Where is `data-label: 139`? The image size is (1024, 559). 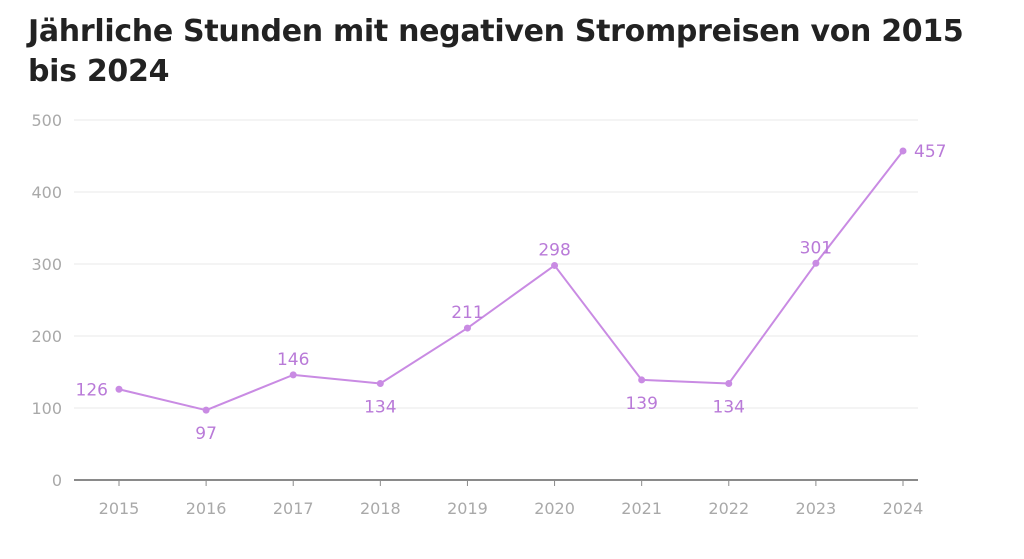
data-label: 139 is located at coordinates (641, 404).